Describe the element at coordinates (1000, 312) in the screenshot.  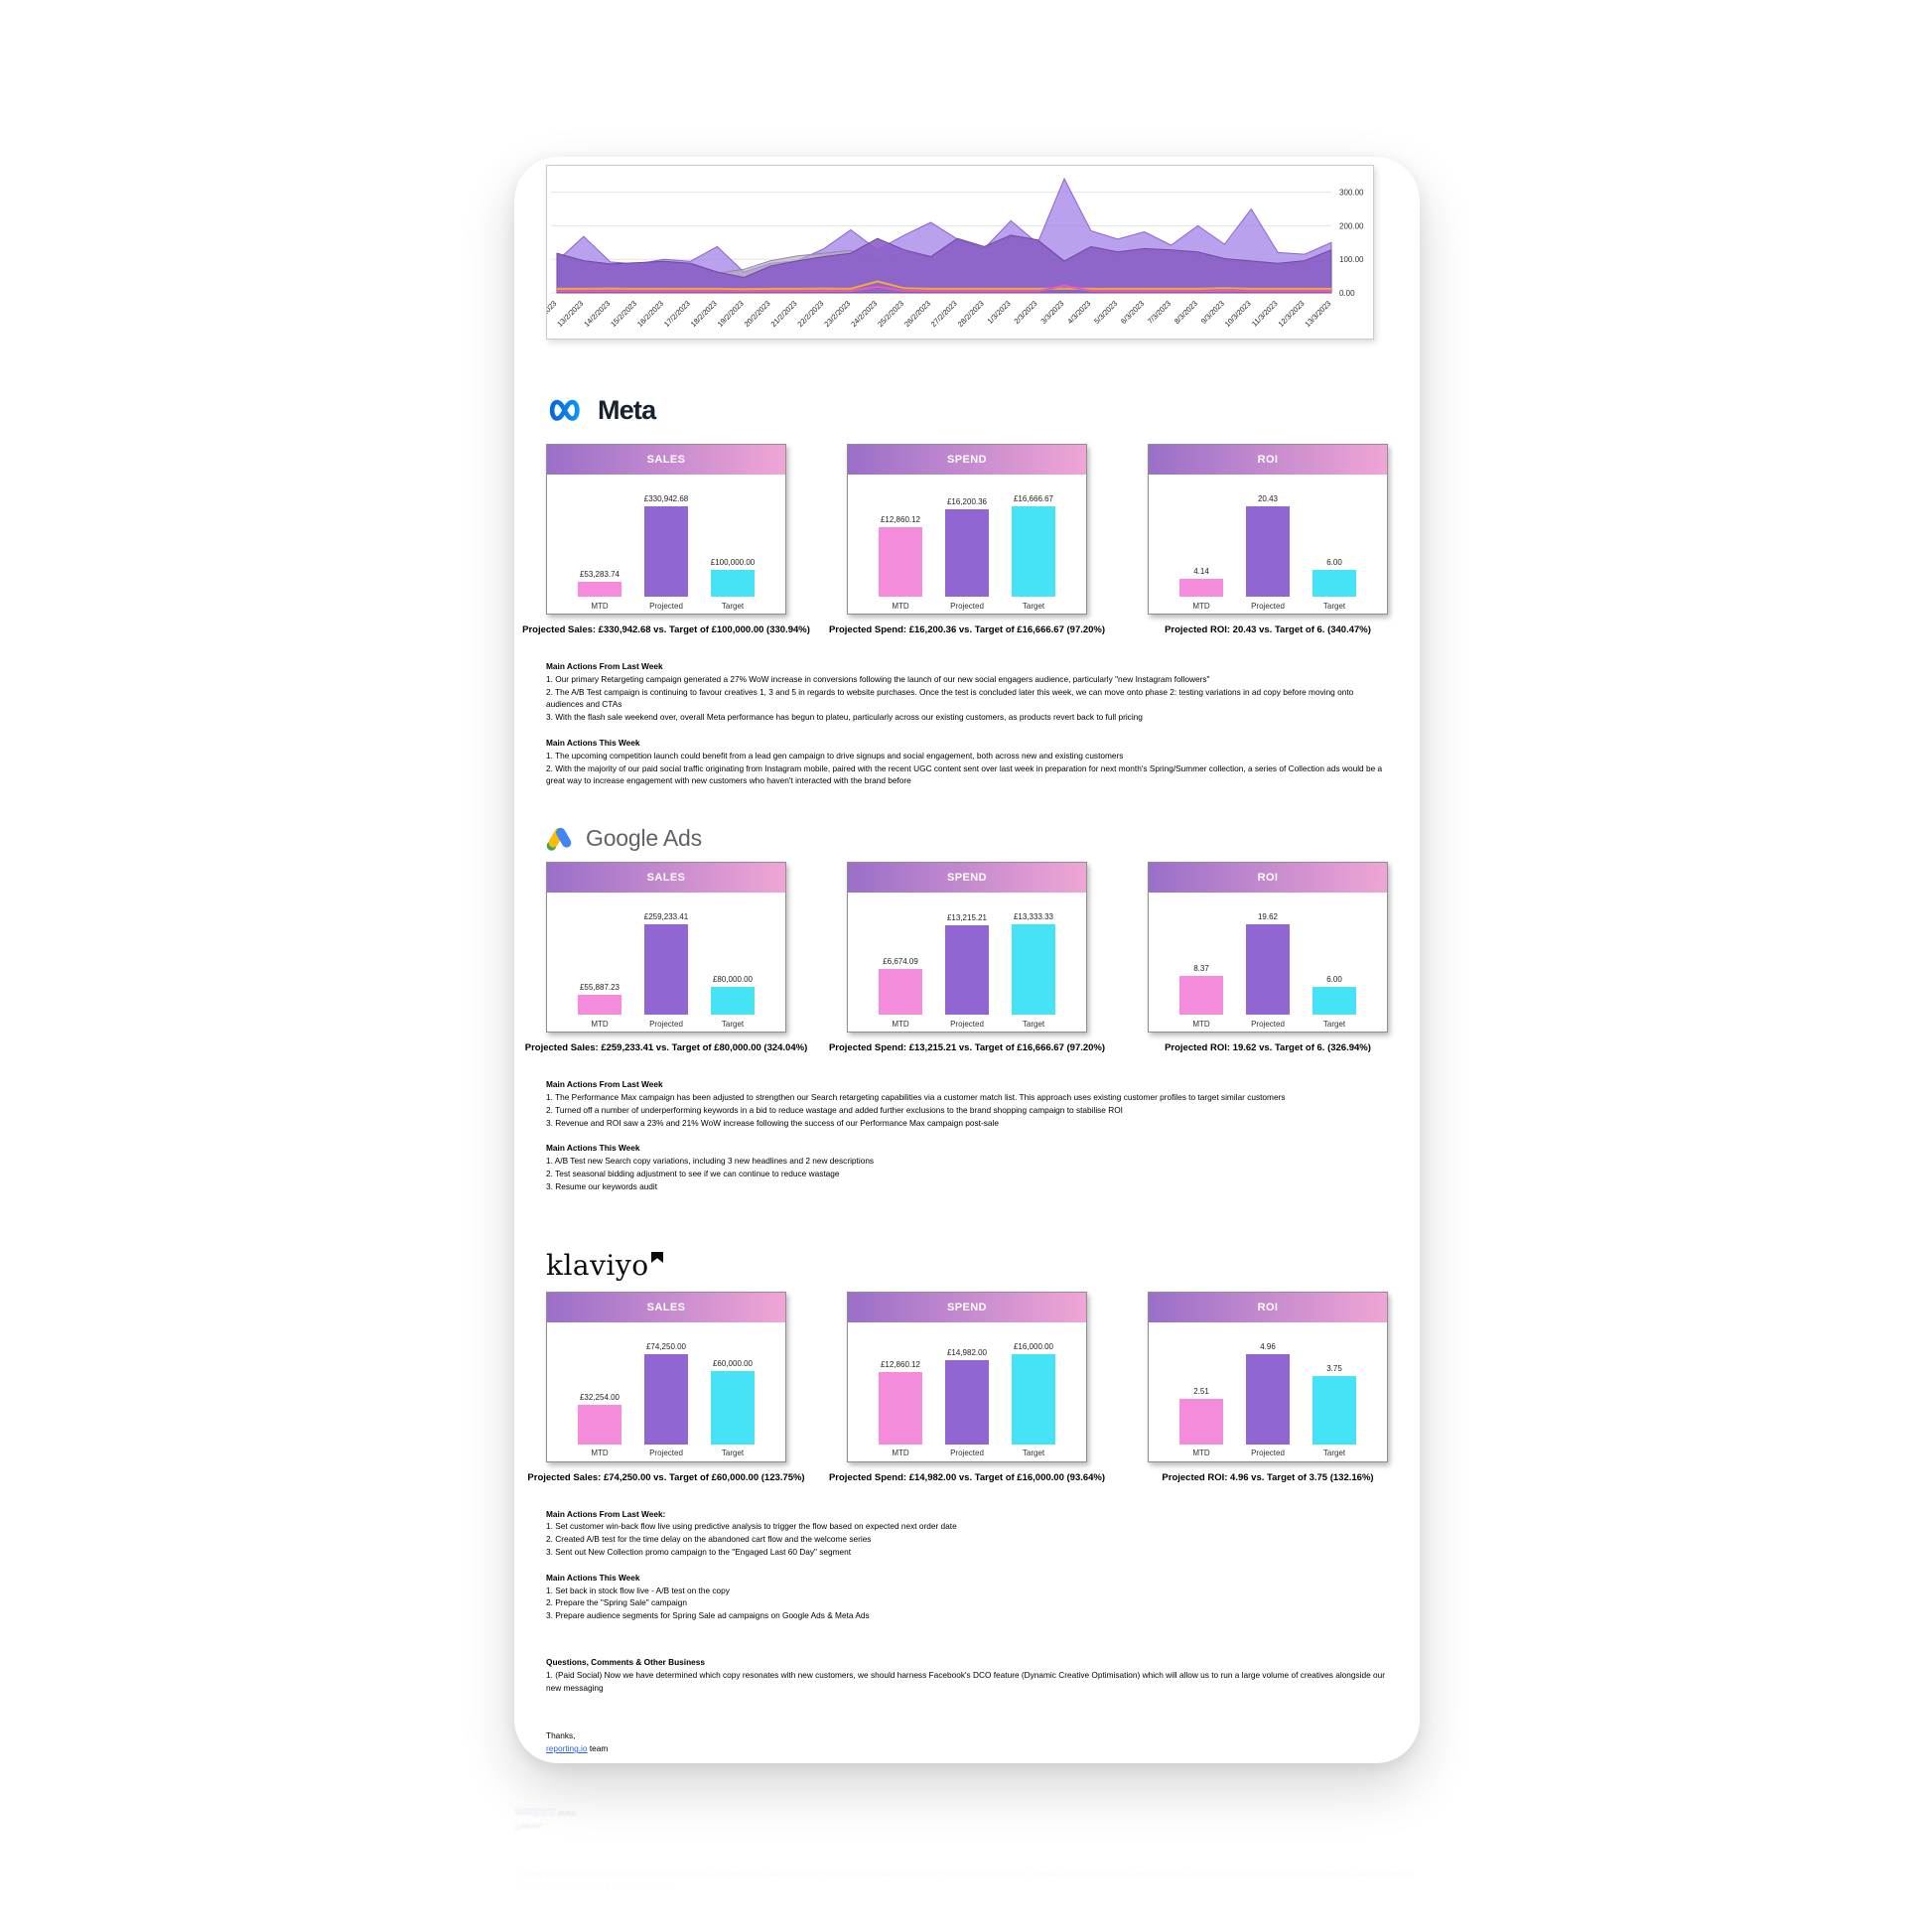
I see `svg-text: 1/3/2023` at that location.